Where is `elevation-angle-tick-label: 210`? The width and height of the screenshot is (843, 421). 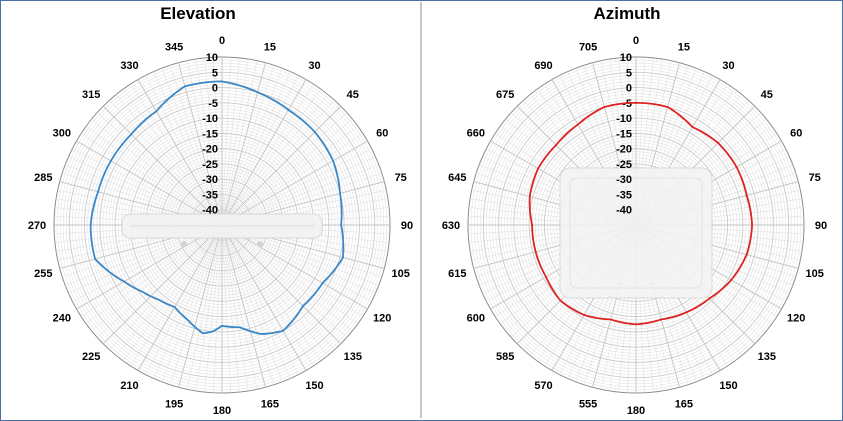
elevation-angle-tick-label: 210 is located at coordinates (129, 386).